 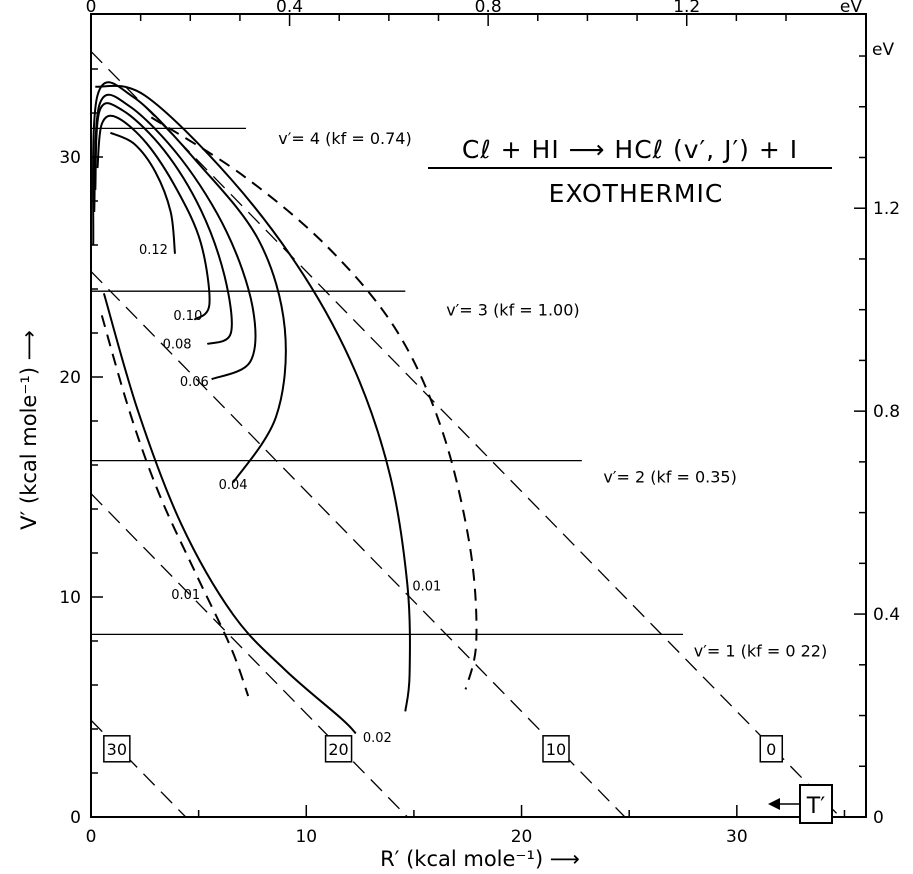 What do you see at coordinates (886, 412) in the screenshot?
I see `right-tick-label: 0.8` at bounding box center [886, 412].